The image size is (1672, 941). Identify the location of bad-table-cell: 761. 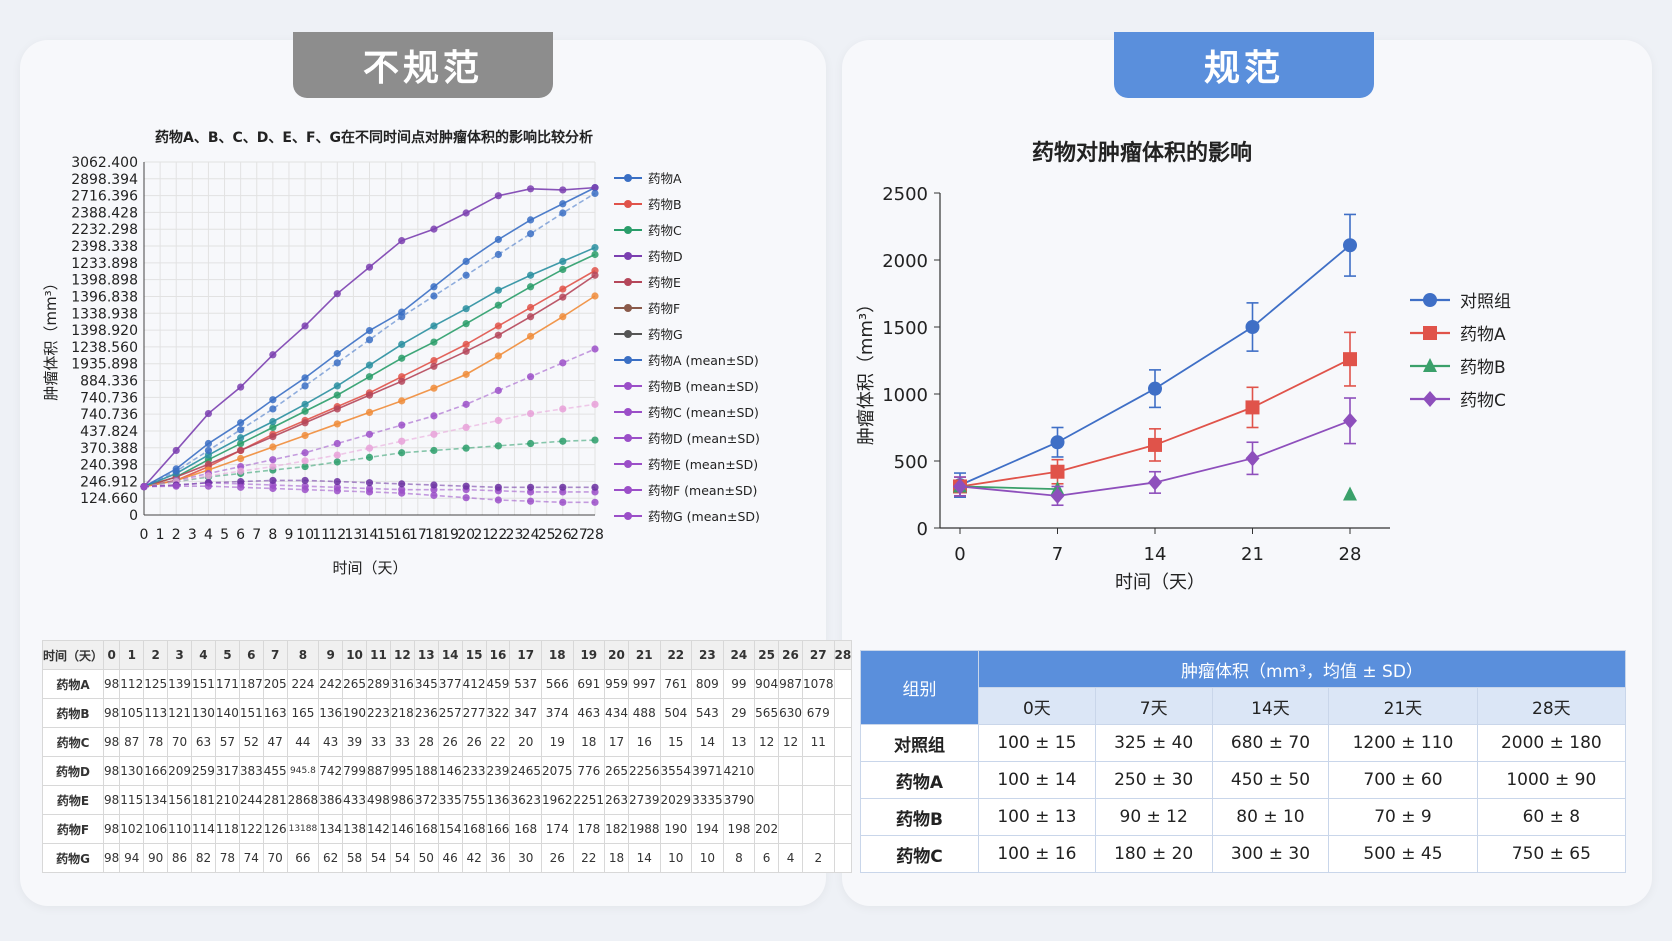
(676, 684).